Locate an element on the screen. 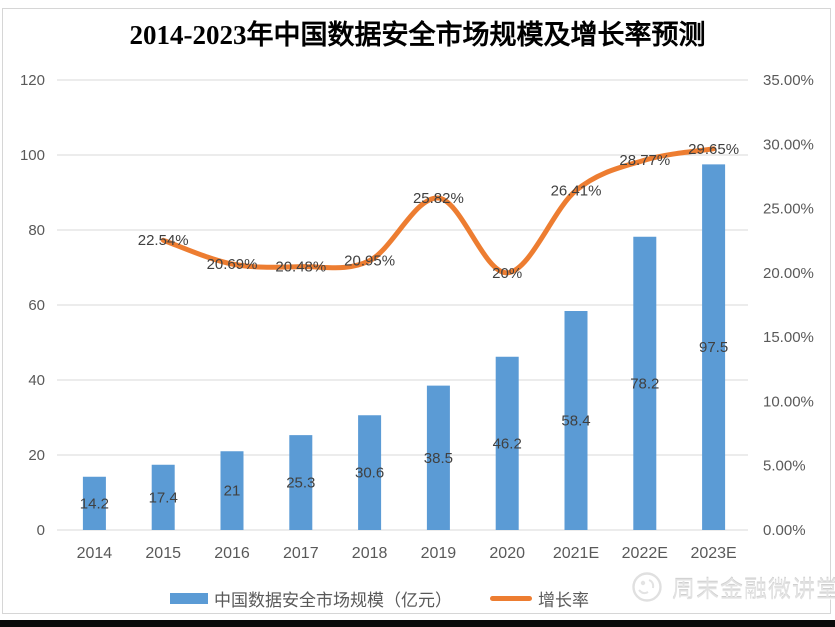 The image size is (835, 627). right-axis-tick-label: 15.00% is located at coordinates (788, 337).